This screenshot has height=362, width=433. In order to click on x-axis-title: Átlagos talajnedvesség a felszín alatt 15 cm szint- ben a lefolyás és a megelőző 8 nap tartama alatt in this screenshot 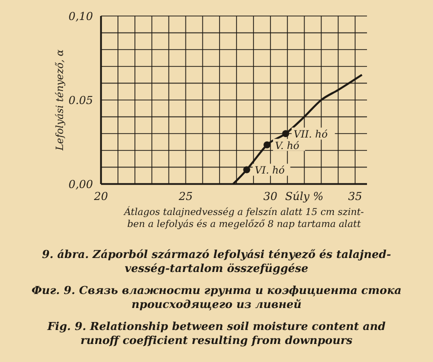, I will do `click(243, 218)`.